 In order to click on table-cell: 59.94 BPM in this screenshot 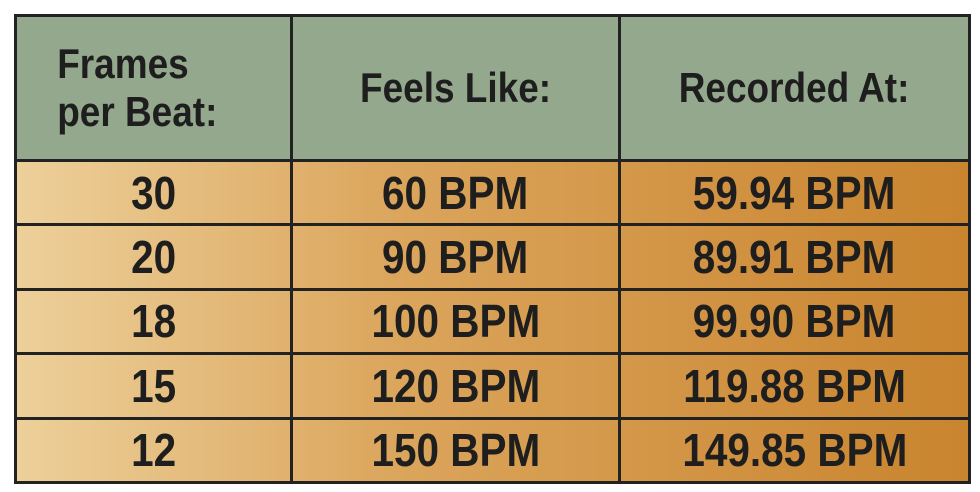, I will do `click(794, 192)`.